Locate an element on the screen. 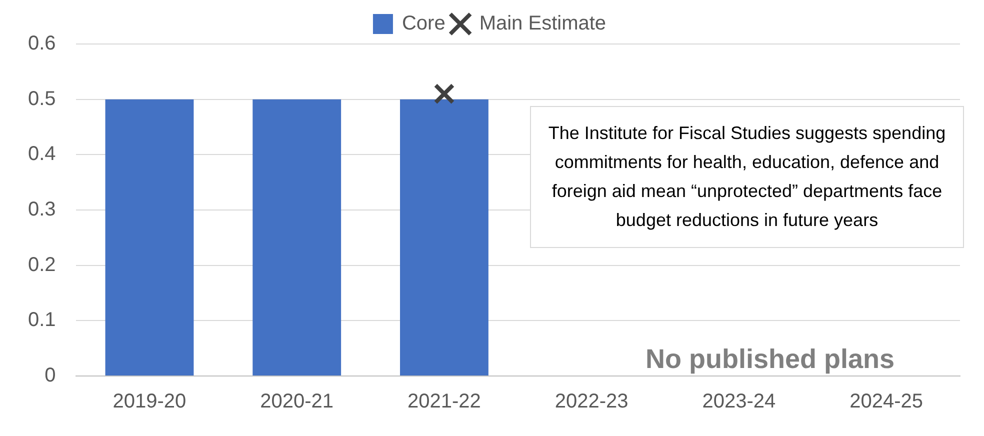 Image resolution: width=984 pixels, height=436 pixels. y-tick-label: 0.3 is located at coordinates (42, 209).